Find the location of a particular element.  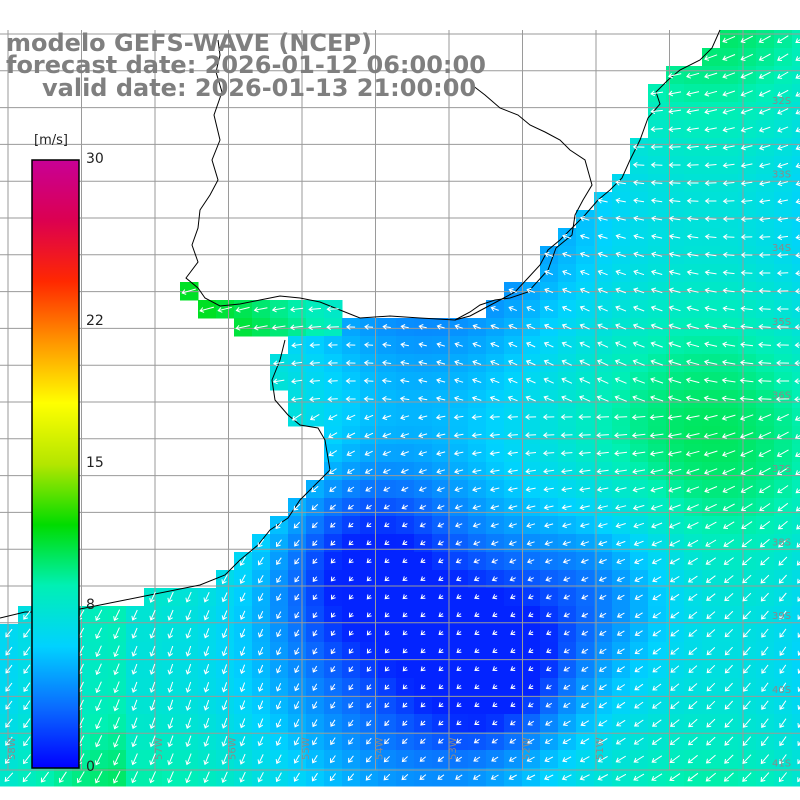

lon-label: 53W is located at coordinates (453, 748).